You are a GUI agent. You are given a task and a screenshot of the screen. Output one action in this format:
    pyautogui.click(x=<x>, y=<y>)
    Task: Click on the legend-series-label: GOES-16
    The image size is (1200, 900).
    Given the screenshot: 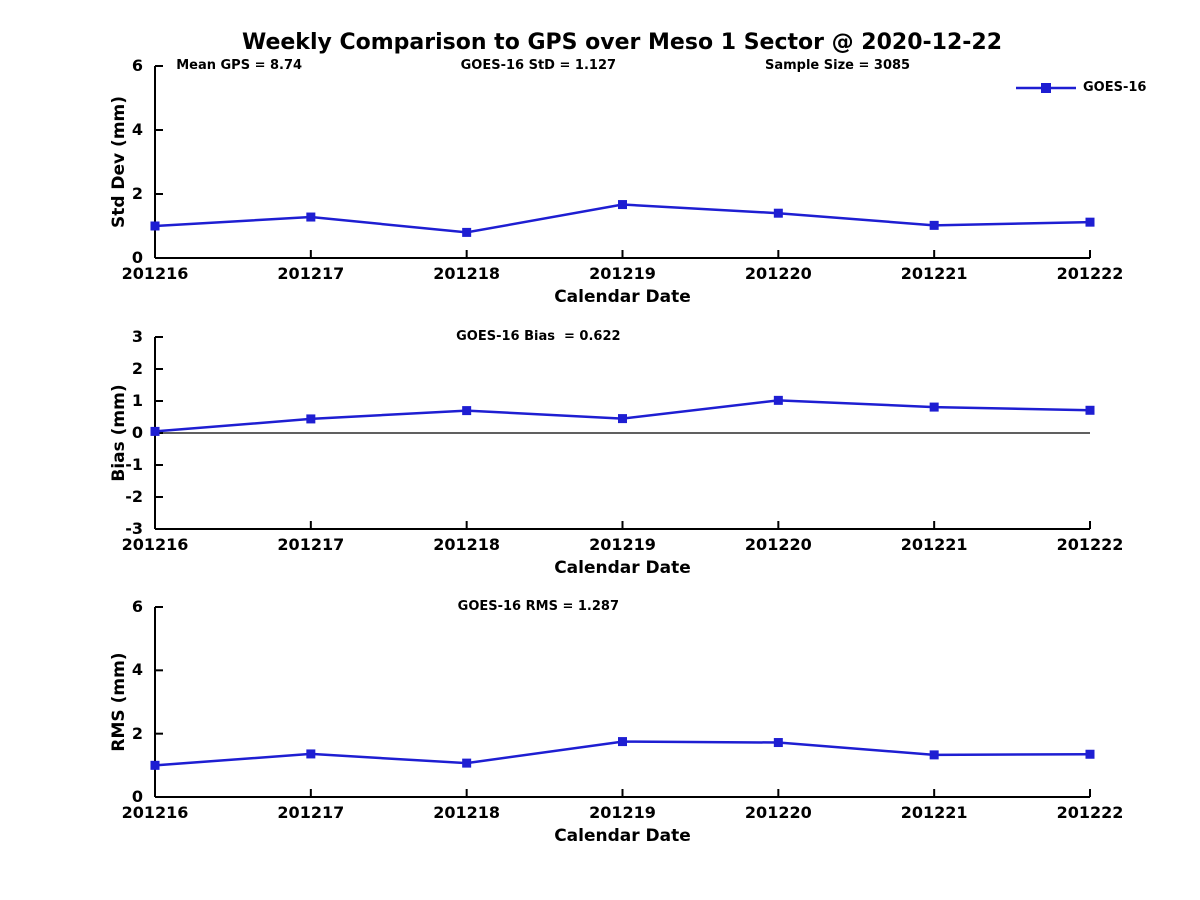 What is the action you would take?
    pyautogui.click(x=1115, y=87)
    